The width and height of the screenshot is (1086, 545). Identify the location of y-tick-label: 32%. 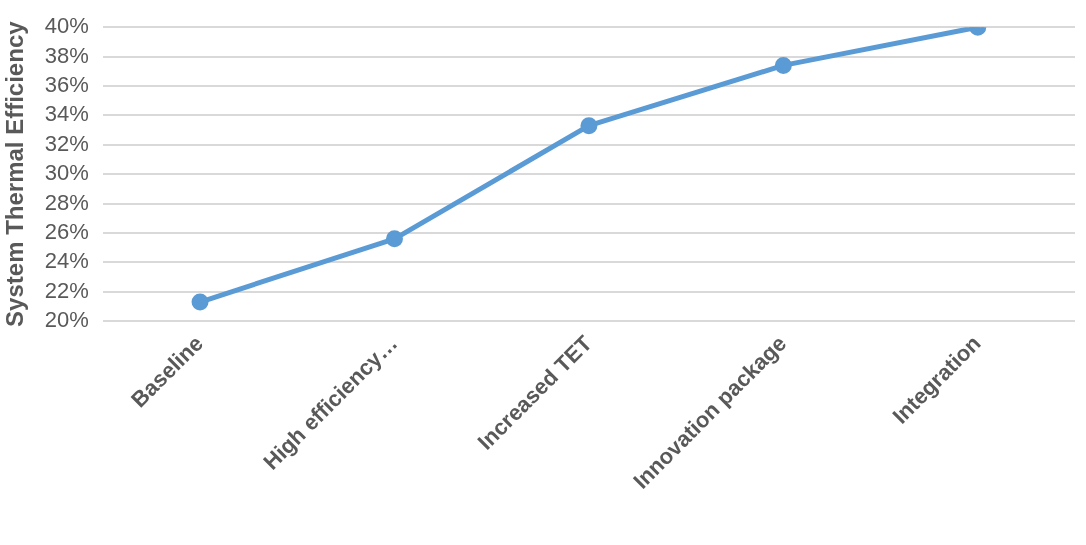
(66, 143).